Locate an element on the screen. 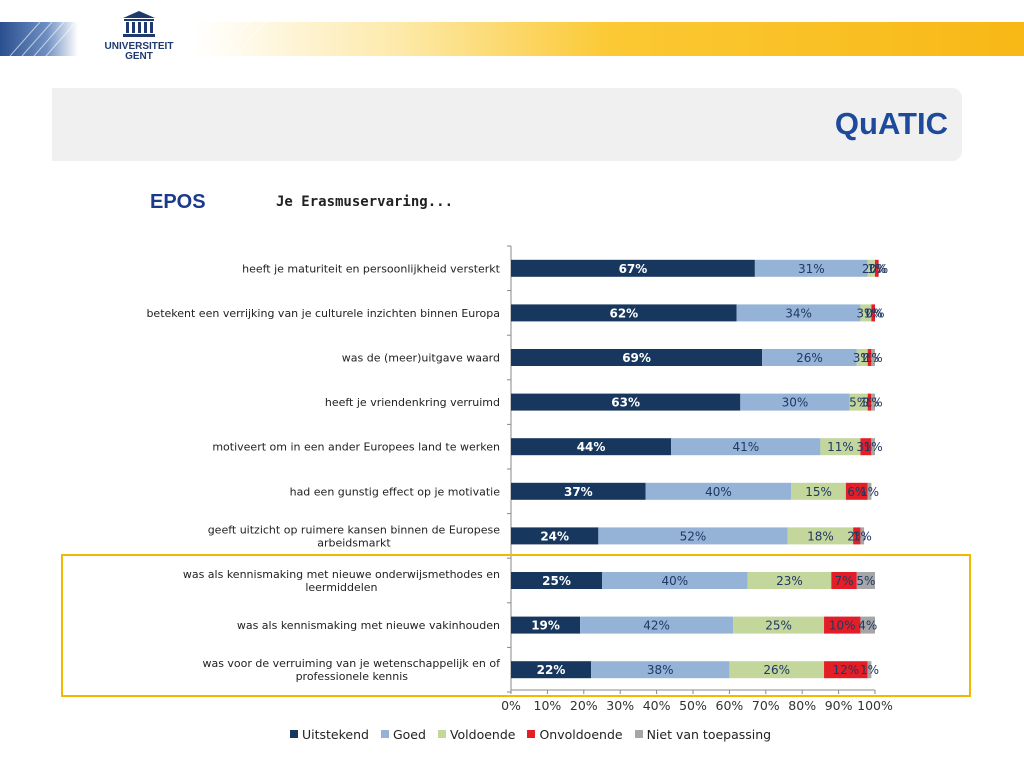 The image size is (1024, 768). x-tick-label: 0% is located at coordinates (511, 705).